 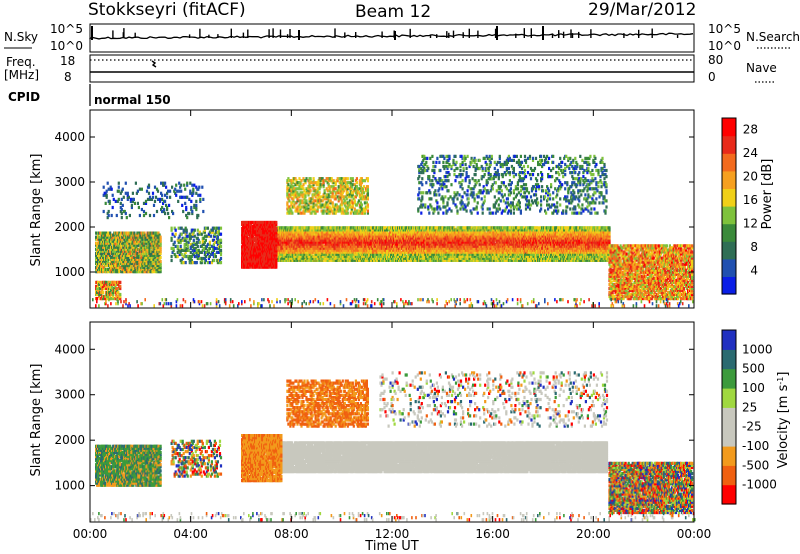 What do you see at coordinates (21, 75) in the screenshot?
I see `freq-unit: [MHz]` at bounding box center [21, 75].